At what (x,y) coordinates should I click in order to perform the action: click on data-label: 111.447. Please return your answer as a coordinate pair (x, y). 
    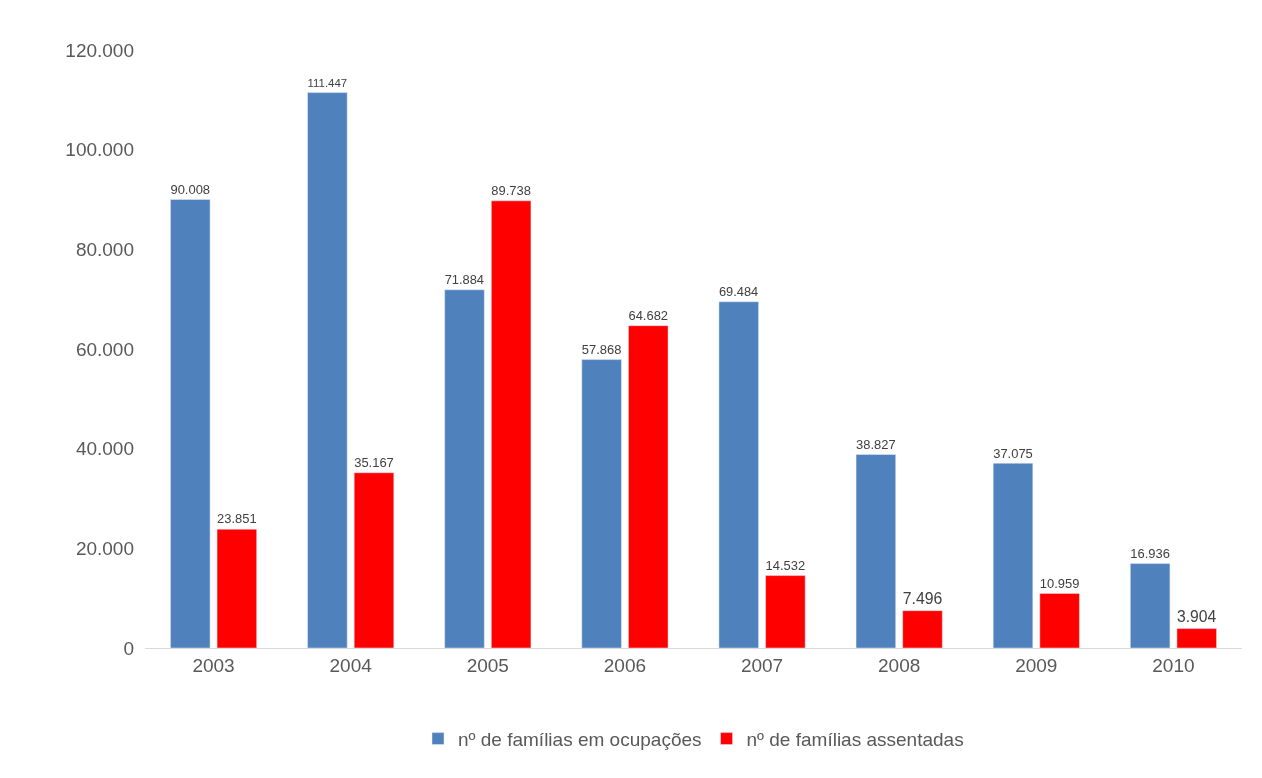
    Looking at the image, I should click on (327, 83).